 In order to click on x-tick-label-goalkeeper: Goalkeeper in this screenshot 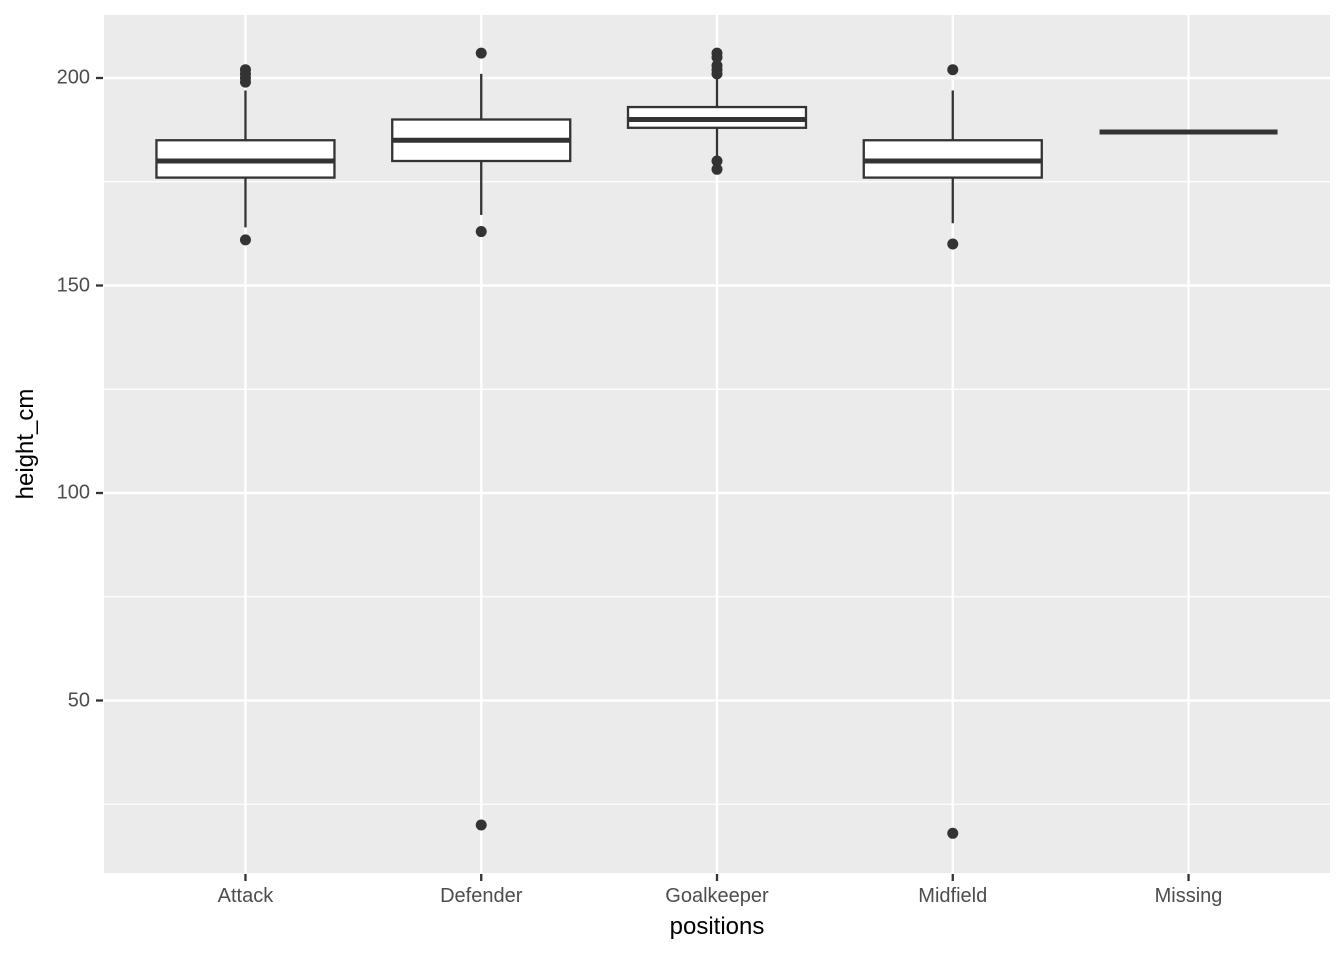, I will do `click(717, 896)`.